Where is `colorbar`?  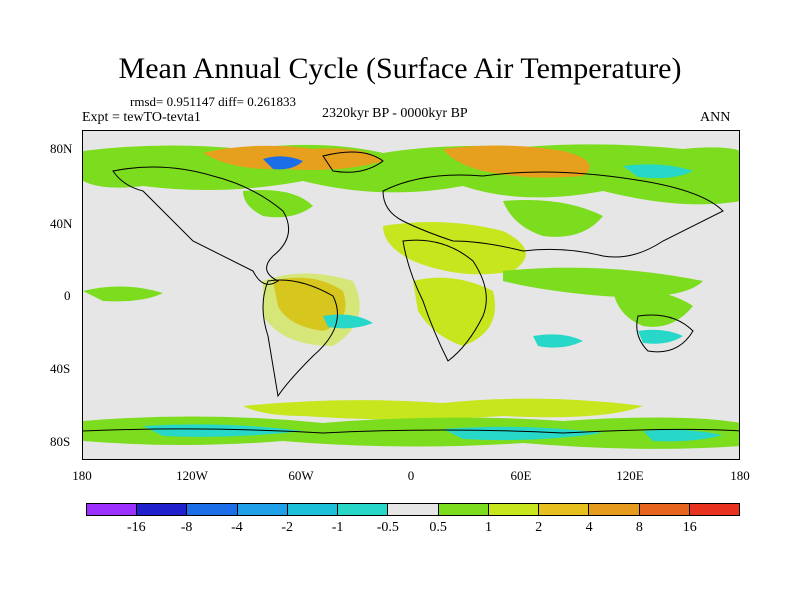
colorbar is located at coordinates (413, 509).